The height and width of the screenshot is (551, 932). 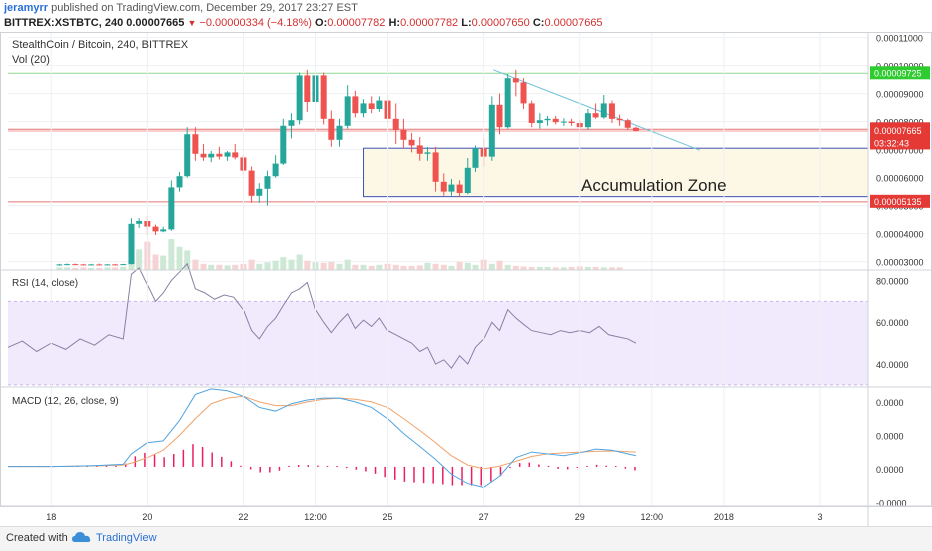 I want to click on author-link: jeramyrr, so click(x=26, y=8).